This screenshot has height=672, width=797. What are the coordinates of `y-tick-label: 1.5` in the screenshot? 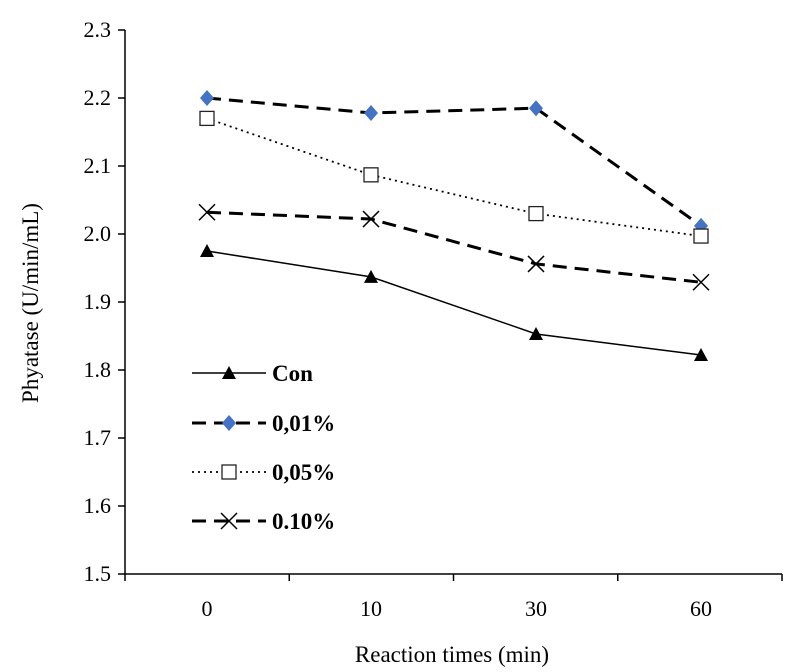 It's located at (98, 573).